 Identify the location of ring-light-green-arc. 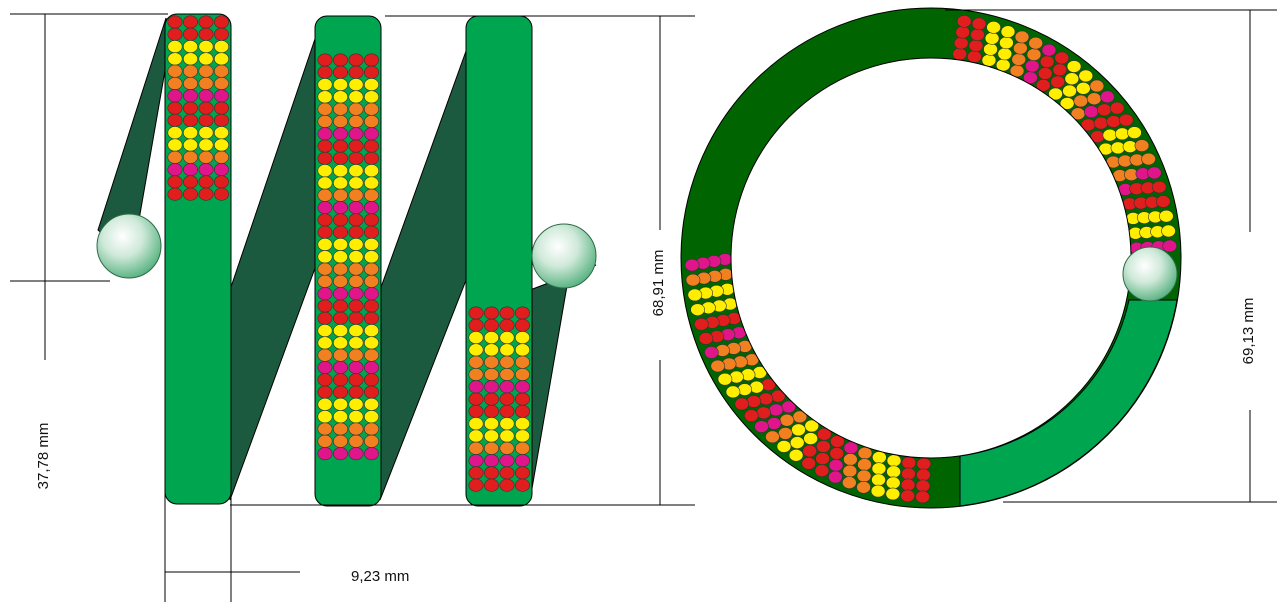
(1068, 403).